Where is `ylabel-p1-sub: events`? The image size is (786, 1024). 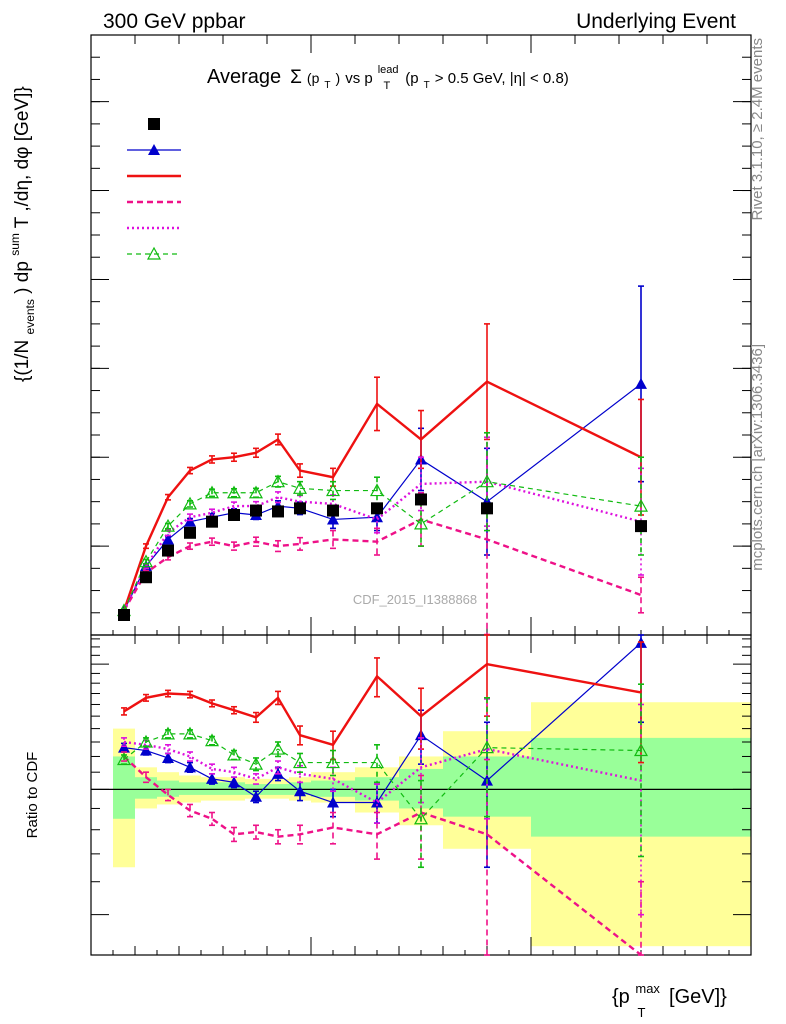
ylabel-p1-sub: events is located at coordinates (30, 316).